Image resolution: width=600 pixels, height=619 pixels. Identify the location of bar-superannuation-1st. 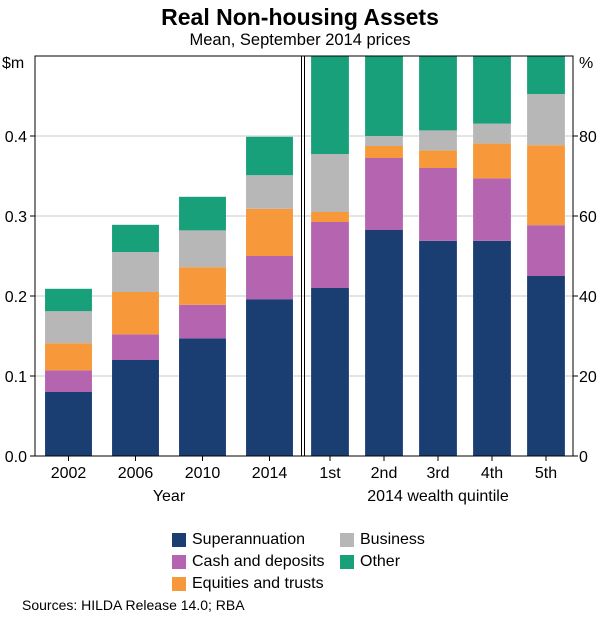
(330, 372).